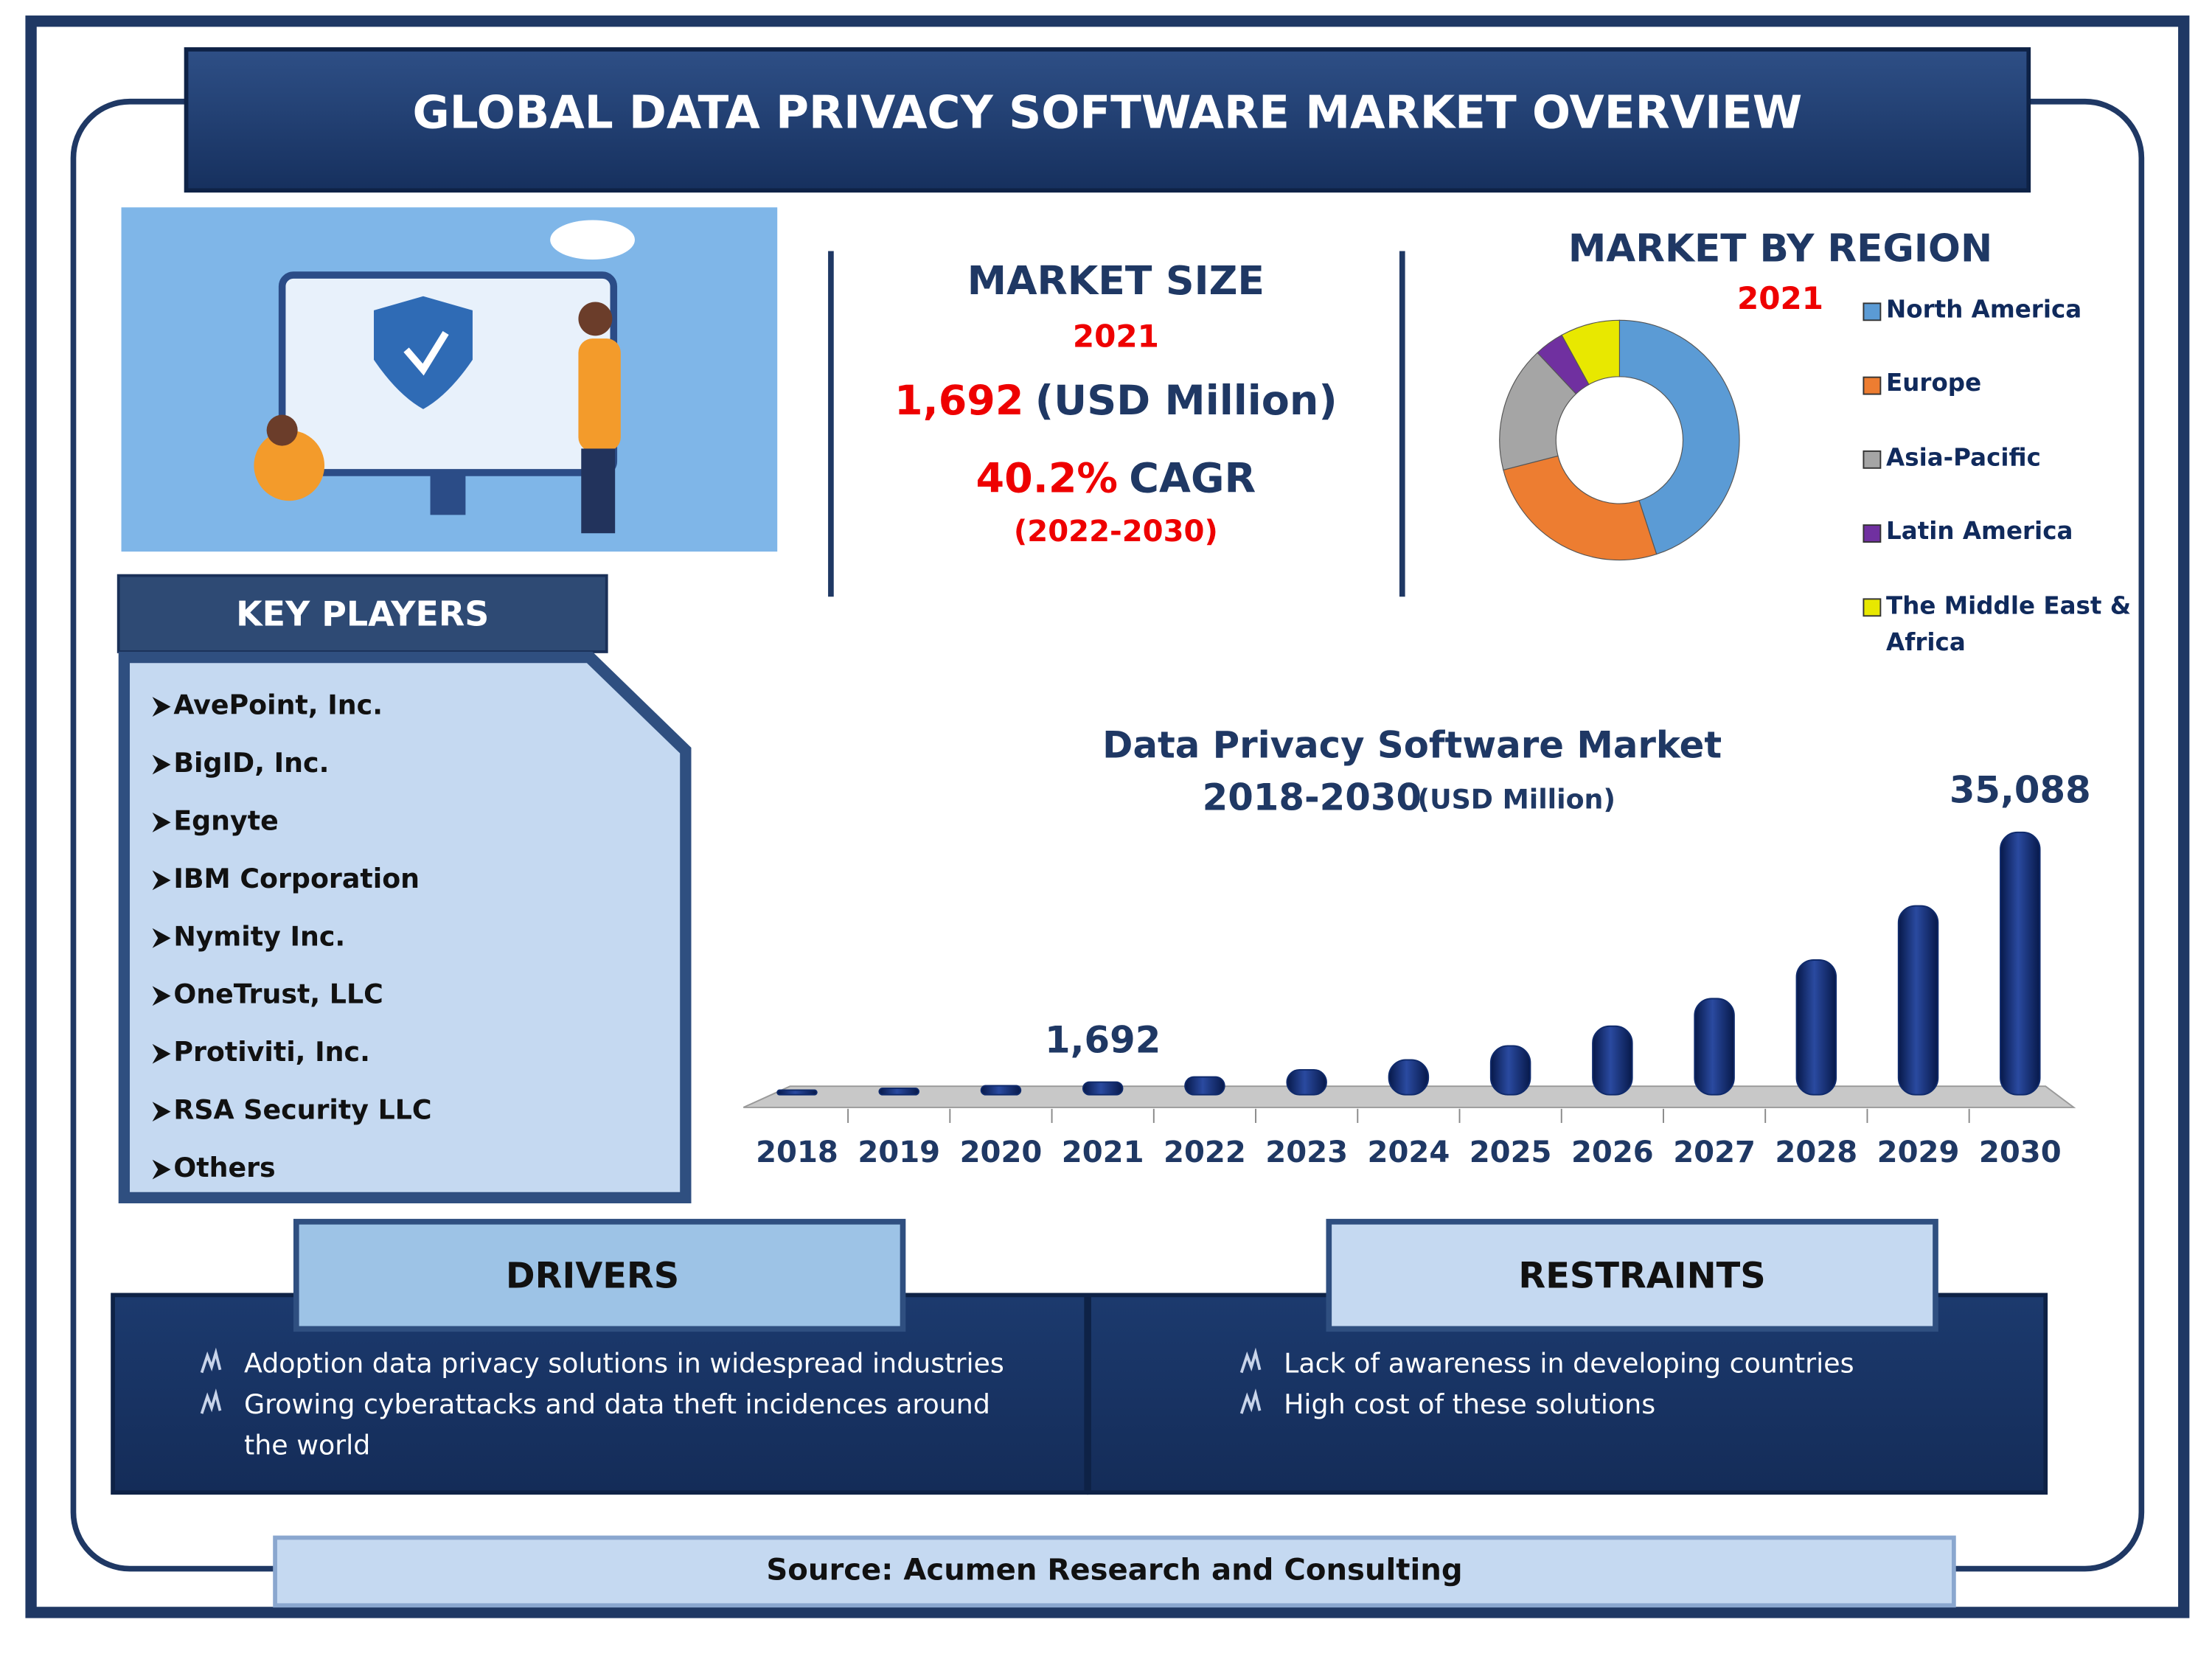 The width and height of the screenshot is (2212, 1659). What do you see at coordinates (271, 1052) in the screenshot?
I see `key-player: Protiviti, Inc.` at bounding box center [271, 1052].